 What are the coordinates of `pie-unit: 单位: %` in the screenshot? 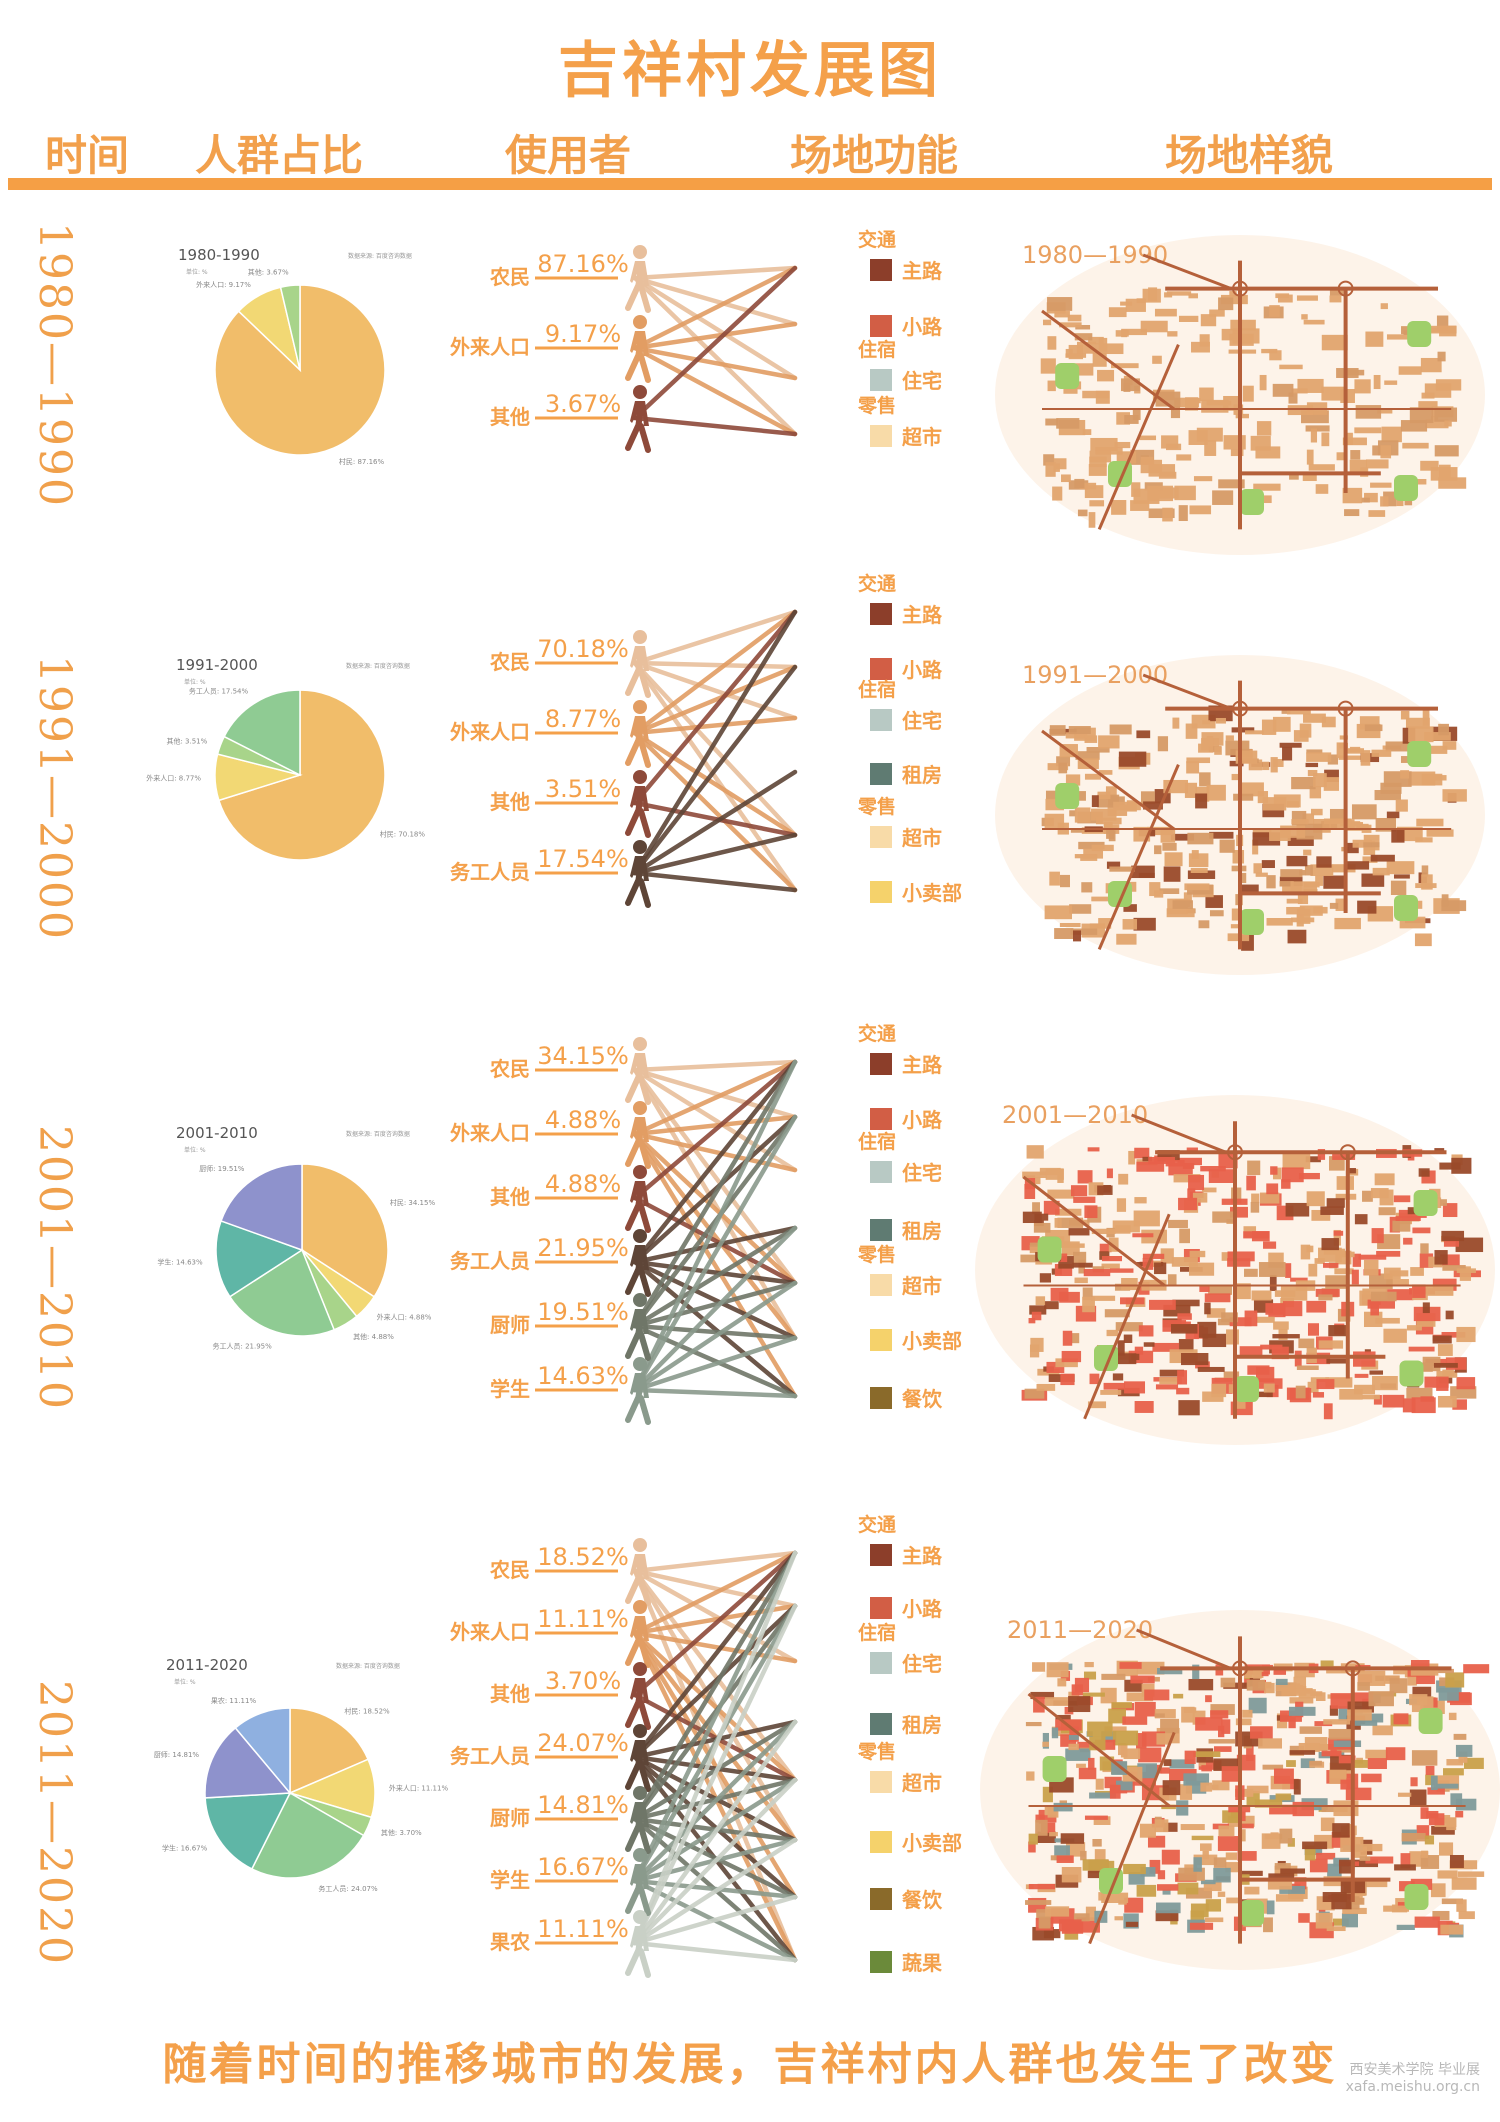 It's located at (185, 1682).